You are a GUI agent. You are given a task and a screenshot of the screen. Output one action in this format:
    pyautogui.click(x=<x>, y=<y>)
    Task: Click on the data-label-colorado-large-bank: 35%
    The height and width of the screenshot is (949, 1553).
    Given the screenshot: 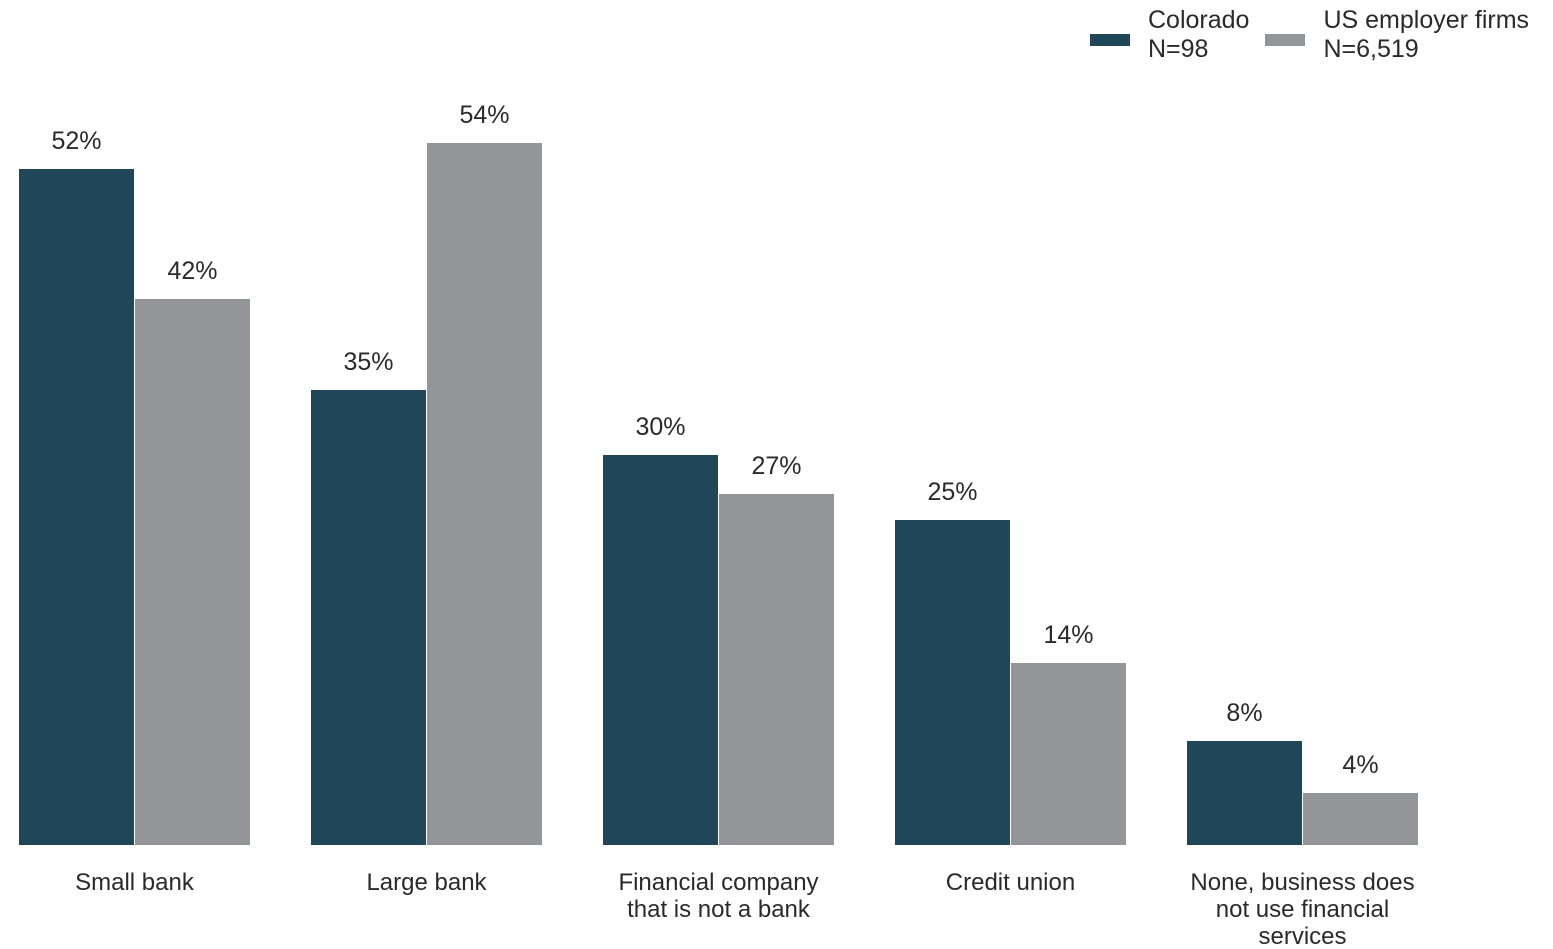 What is the action you would take?
    pyautogui.click(x=368, y=362)
    